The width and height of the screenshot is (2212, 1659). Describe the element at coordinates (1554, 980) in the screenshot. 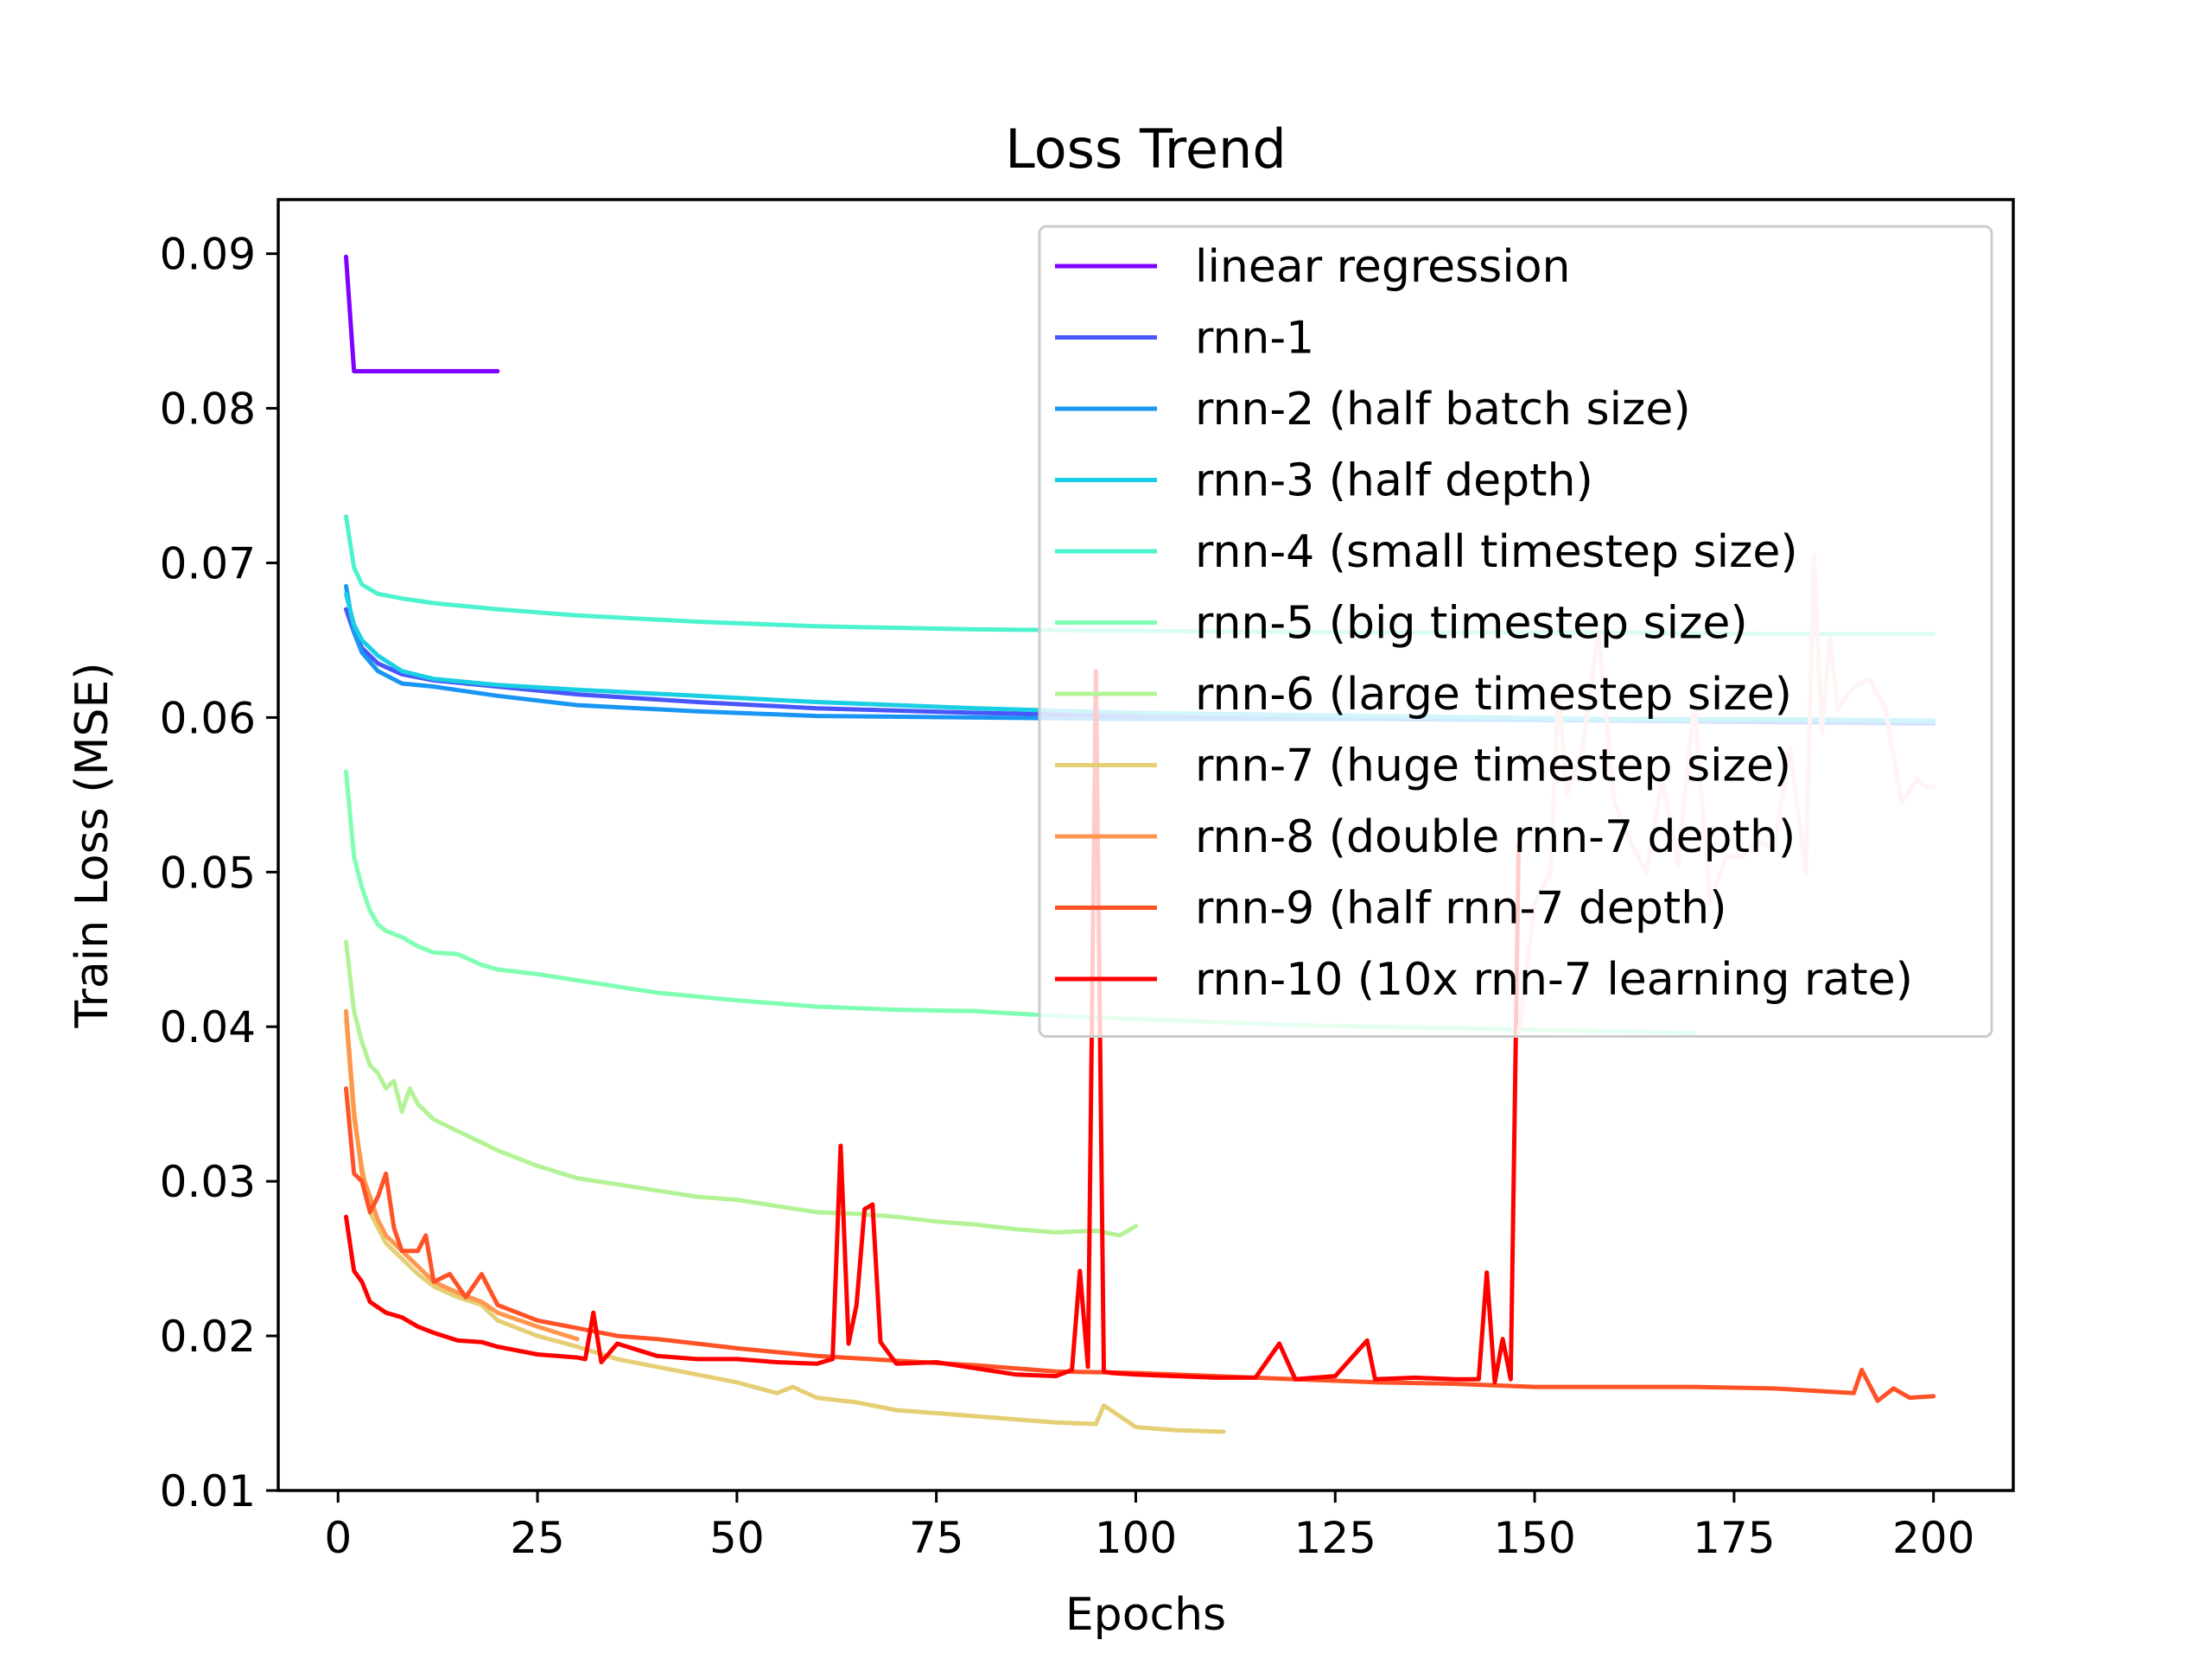

I see `legend-label: rnn-10 (10x rnn-7 learning rate)` at that location.